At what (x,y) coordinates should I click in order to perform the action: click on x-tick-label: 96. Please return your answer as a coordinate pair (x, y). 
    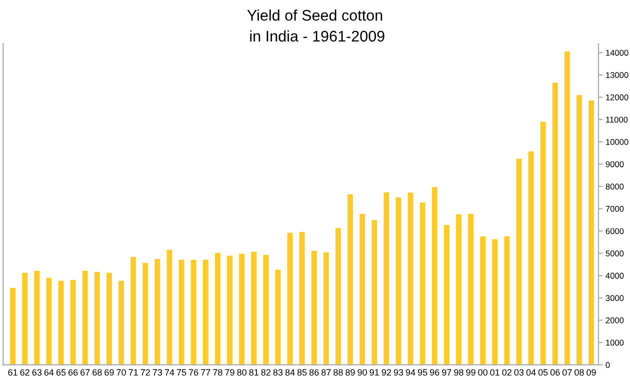
    Looking at the image, I should click on (435, 372).